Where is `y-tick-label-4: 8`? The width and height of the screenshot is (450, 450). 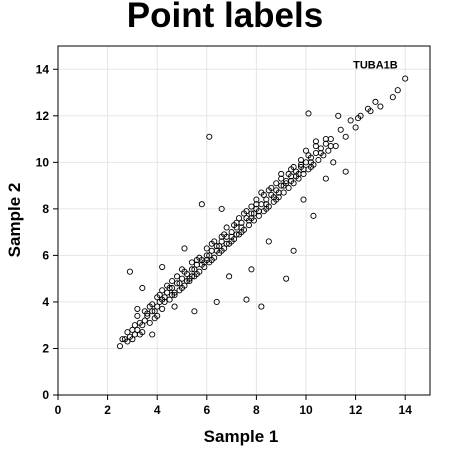 y-tick-label-4: 8 is located at coordinates (45, 209).